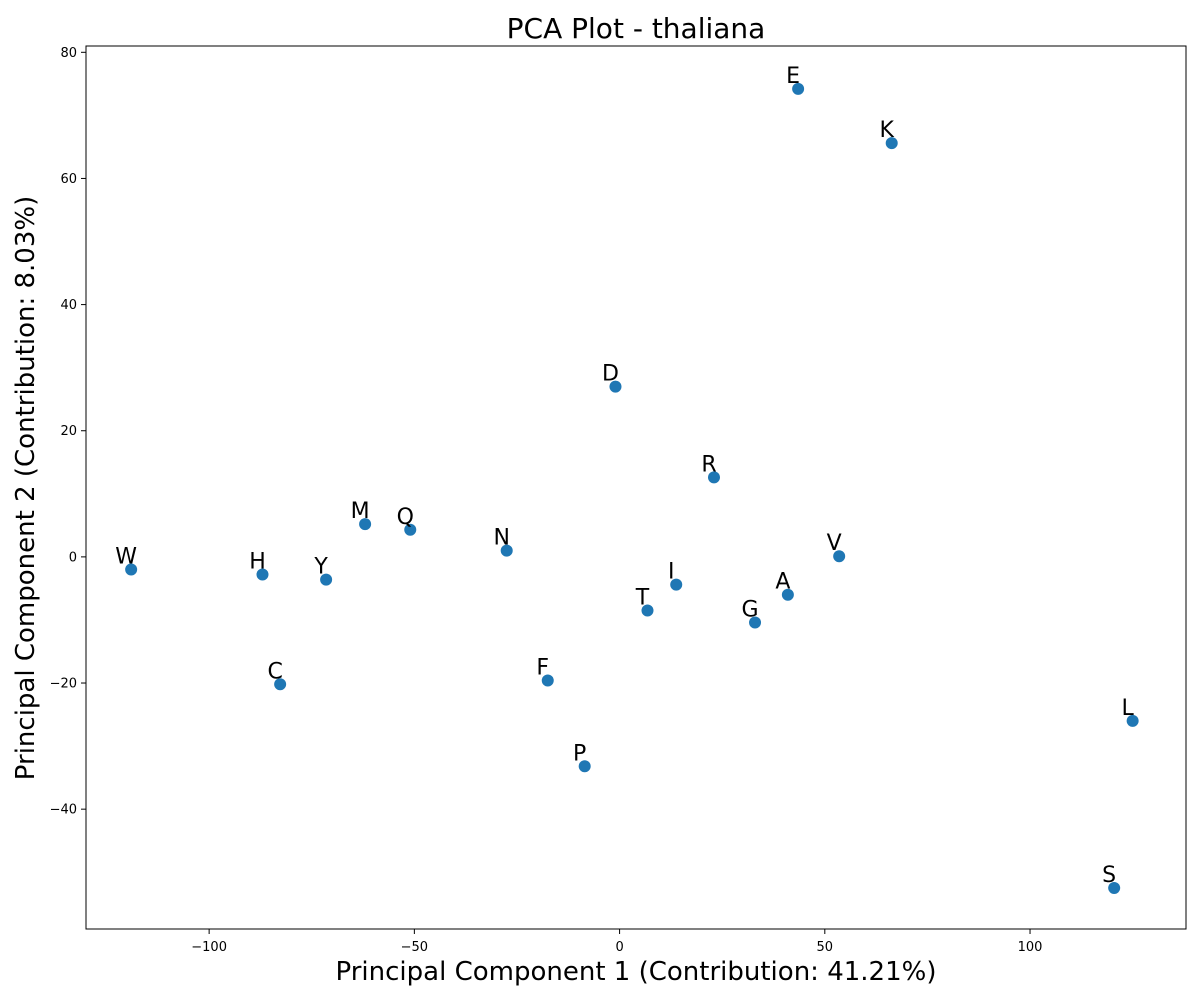 Image resolution: width=1200 pixels, height=1000 pixels. What do you see at coordinates (886, 130) in the screenshot?
I see `point-label-k: K` at bounding box center [886, 130].